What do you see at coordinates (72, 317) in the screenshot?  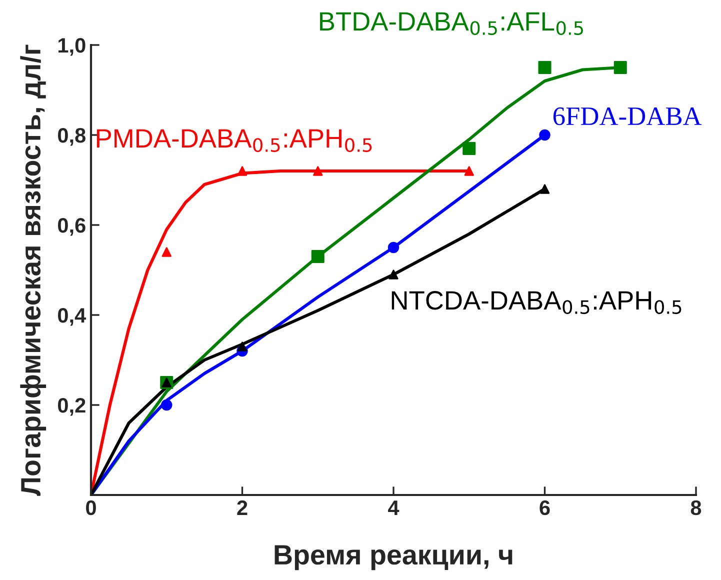 I see `y-tick-label: 0,4` at bounding box center [72, 317].